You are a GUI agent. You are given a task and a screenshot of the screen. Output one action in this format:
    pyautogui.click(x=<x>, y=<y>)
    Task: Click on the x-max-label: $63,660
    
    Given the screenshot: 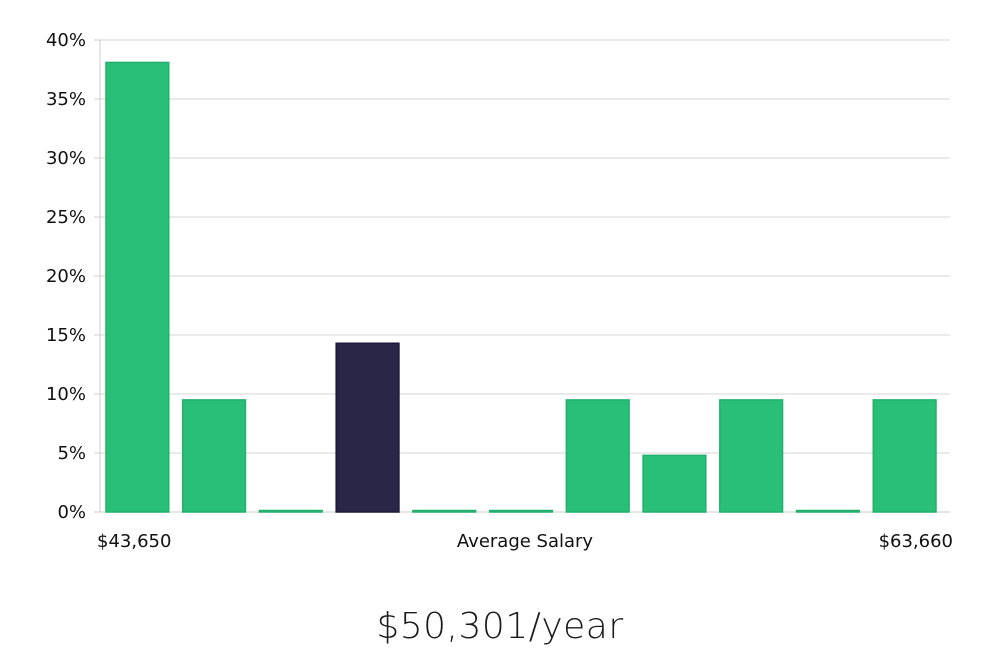 What is the action you would take?
    pyautogui.click(x=916, y=541)
    